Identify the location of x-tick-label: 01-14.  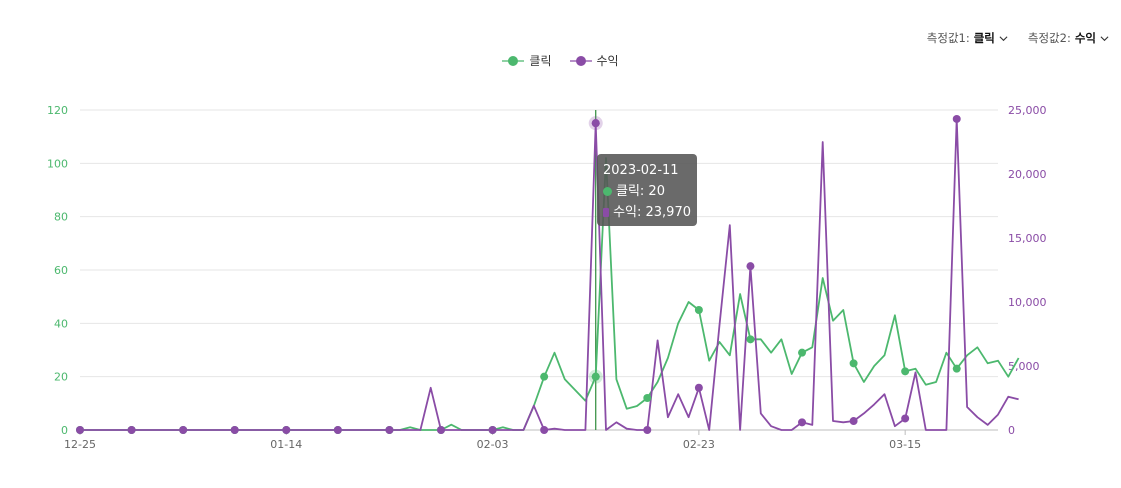
(286, 444).